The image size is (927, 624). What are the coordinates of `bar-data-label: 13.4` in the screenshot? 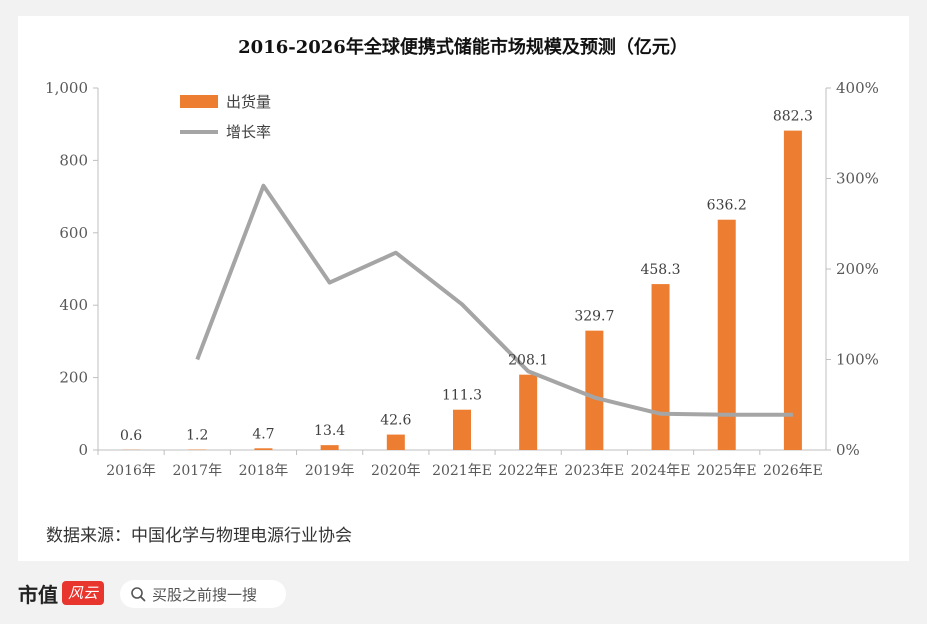 It's located at (329, 431).